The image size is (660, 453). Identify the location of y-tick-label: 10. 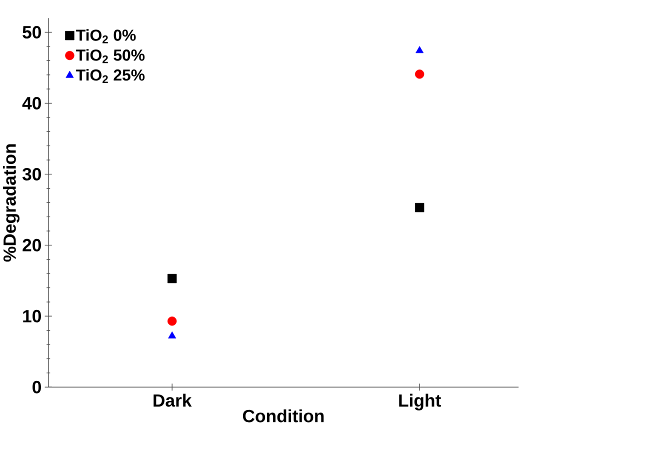
(32, 316).